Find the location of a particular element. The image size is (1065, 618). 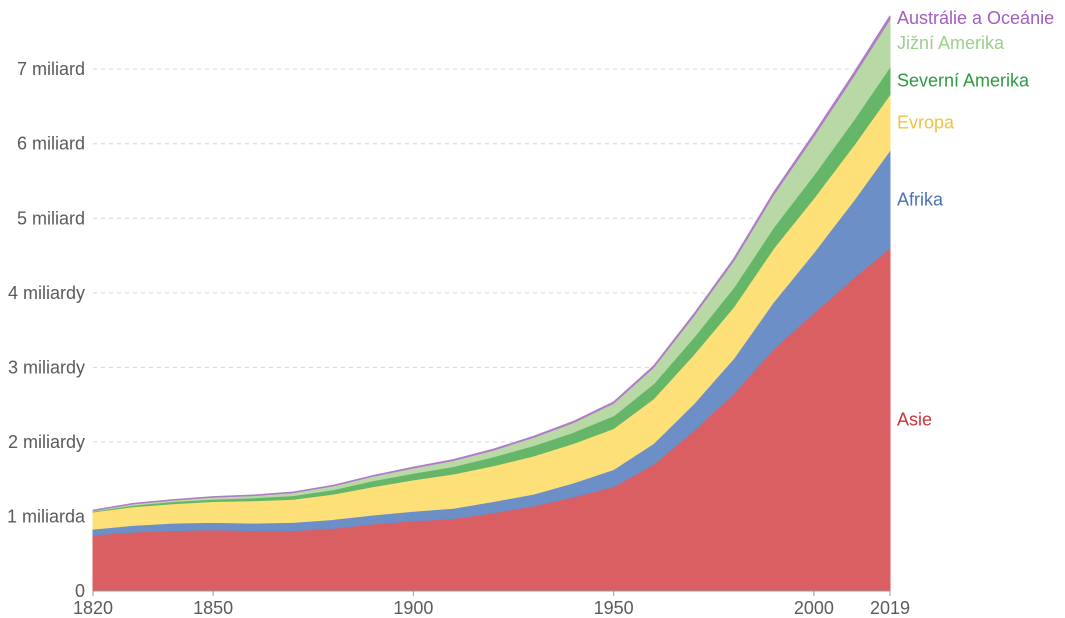

y-tick-label: 2 miliardy is located at coordinates (46, 442).